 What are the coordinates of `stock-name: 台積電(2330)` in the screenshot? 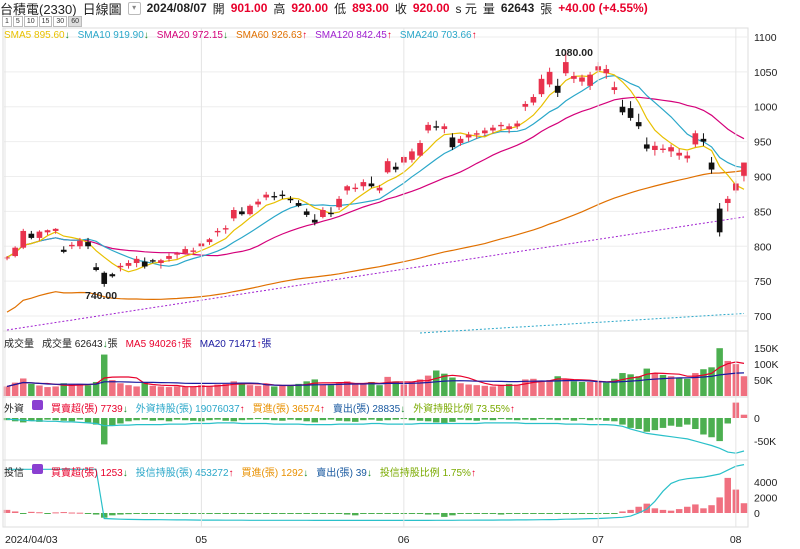 It's located at (38, 9).